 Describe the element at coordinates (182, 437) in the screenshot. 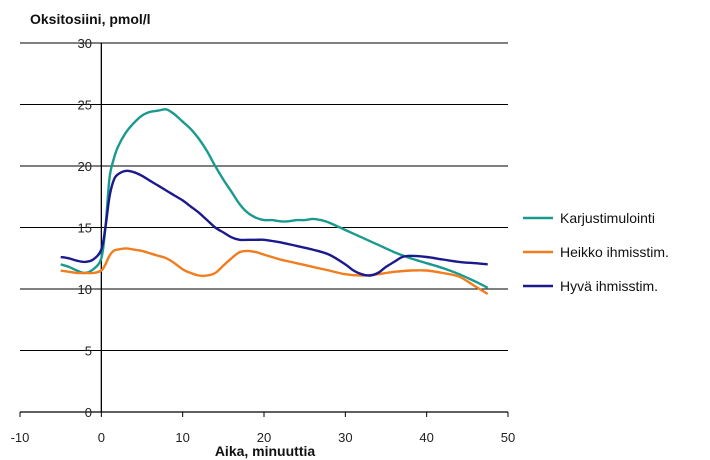

I see `x-tick-label-10: 10` at that location.